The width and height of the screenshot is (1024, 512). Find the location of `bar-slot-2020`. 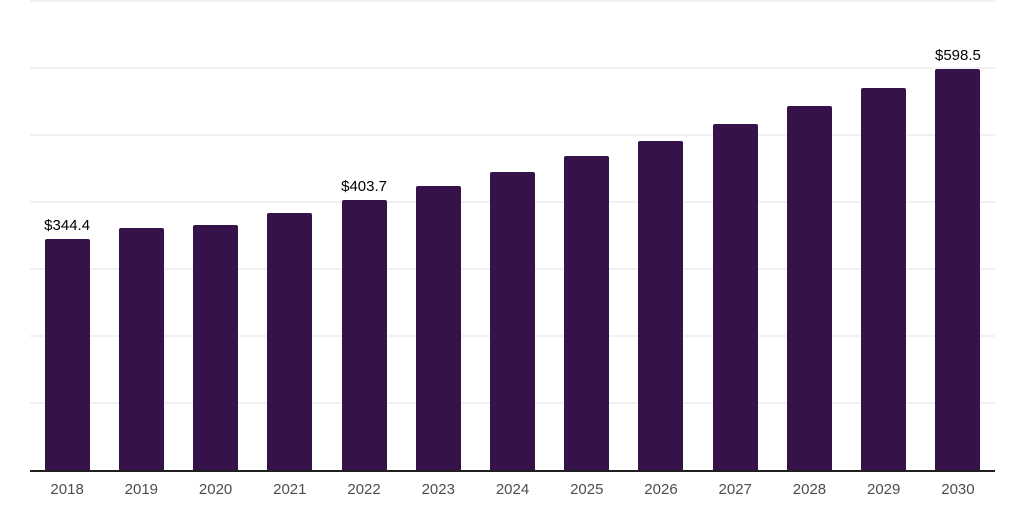

bar-slot-2020 is located at coordinates (215, 235).